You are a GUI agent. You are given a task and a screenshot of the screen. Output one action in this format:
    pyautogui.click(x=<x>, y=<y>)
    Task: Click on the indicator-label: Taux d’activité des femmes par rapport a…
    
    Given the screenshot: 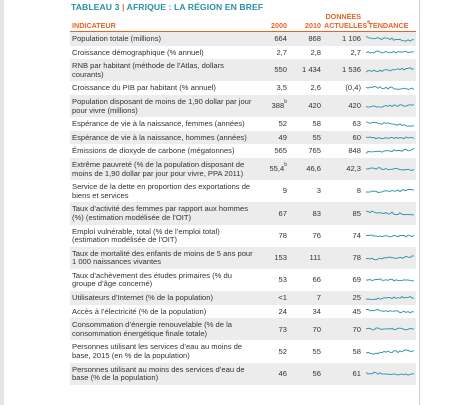 What is the action you would take?
    pyautogui.click(x=163, y=213)
    